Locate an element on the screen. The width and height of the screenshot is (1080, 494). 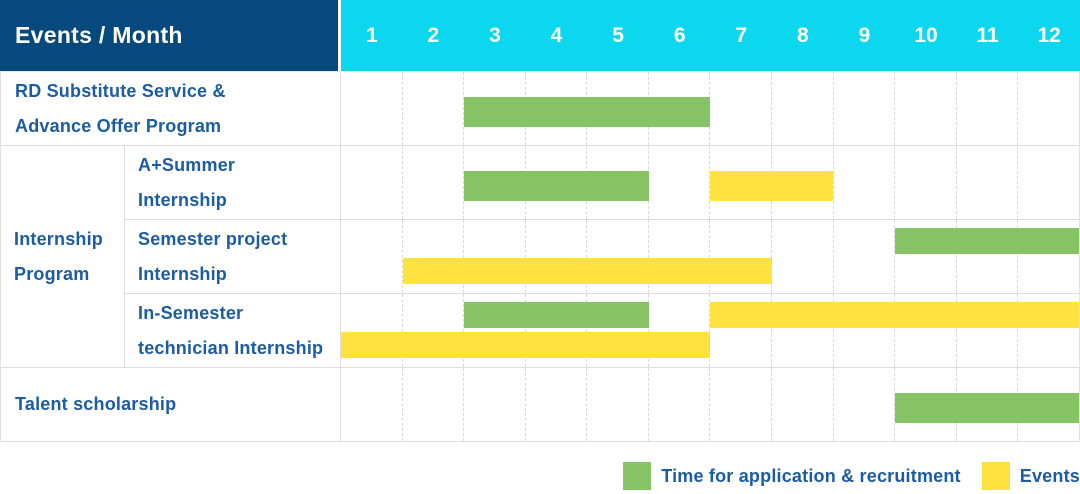
label-line: Program is located at coordinates (52, 273).